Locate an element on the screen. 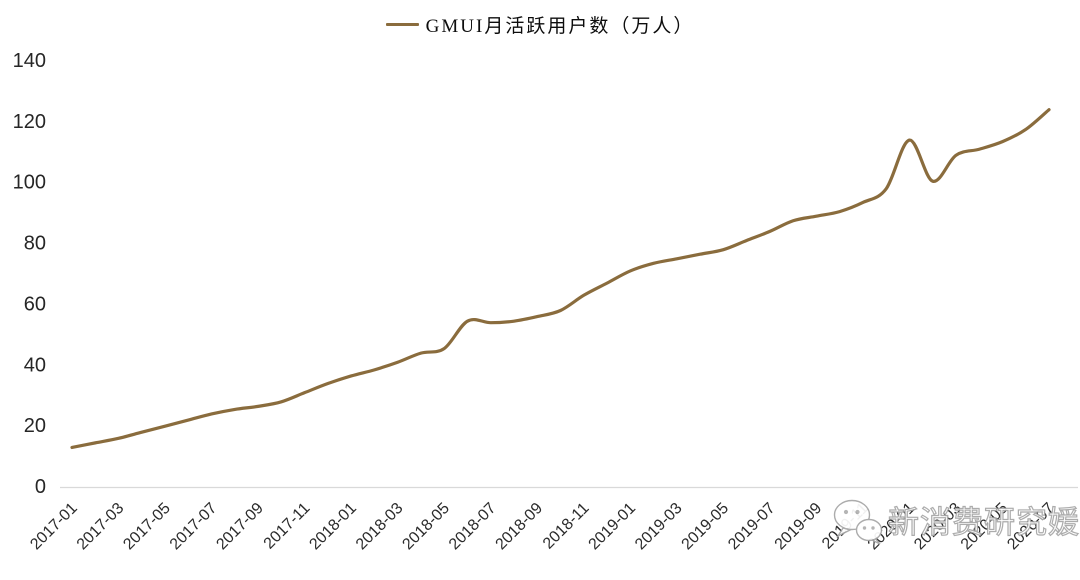 This screenshot has width=1080, height=580. legend: GMUI月活跃用户数（万人） is located at coordinates (540, 24).